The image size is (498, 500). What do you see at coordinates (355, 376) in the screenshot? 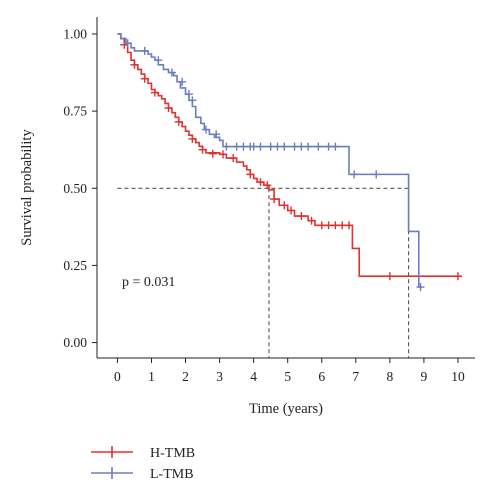
I see `x-tick-label: 7` at bounding box center [355, 376].